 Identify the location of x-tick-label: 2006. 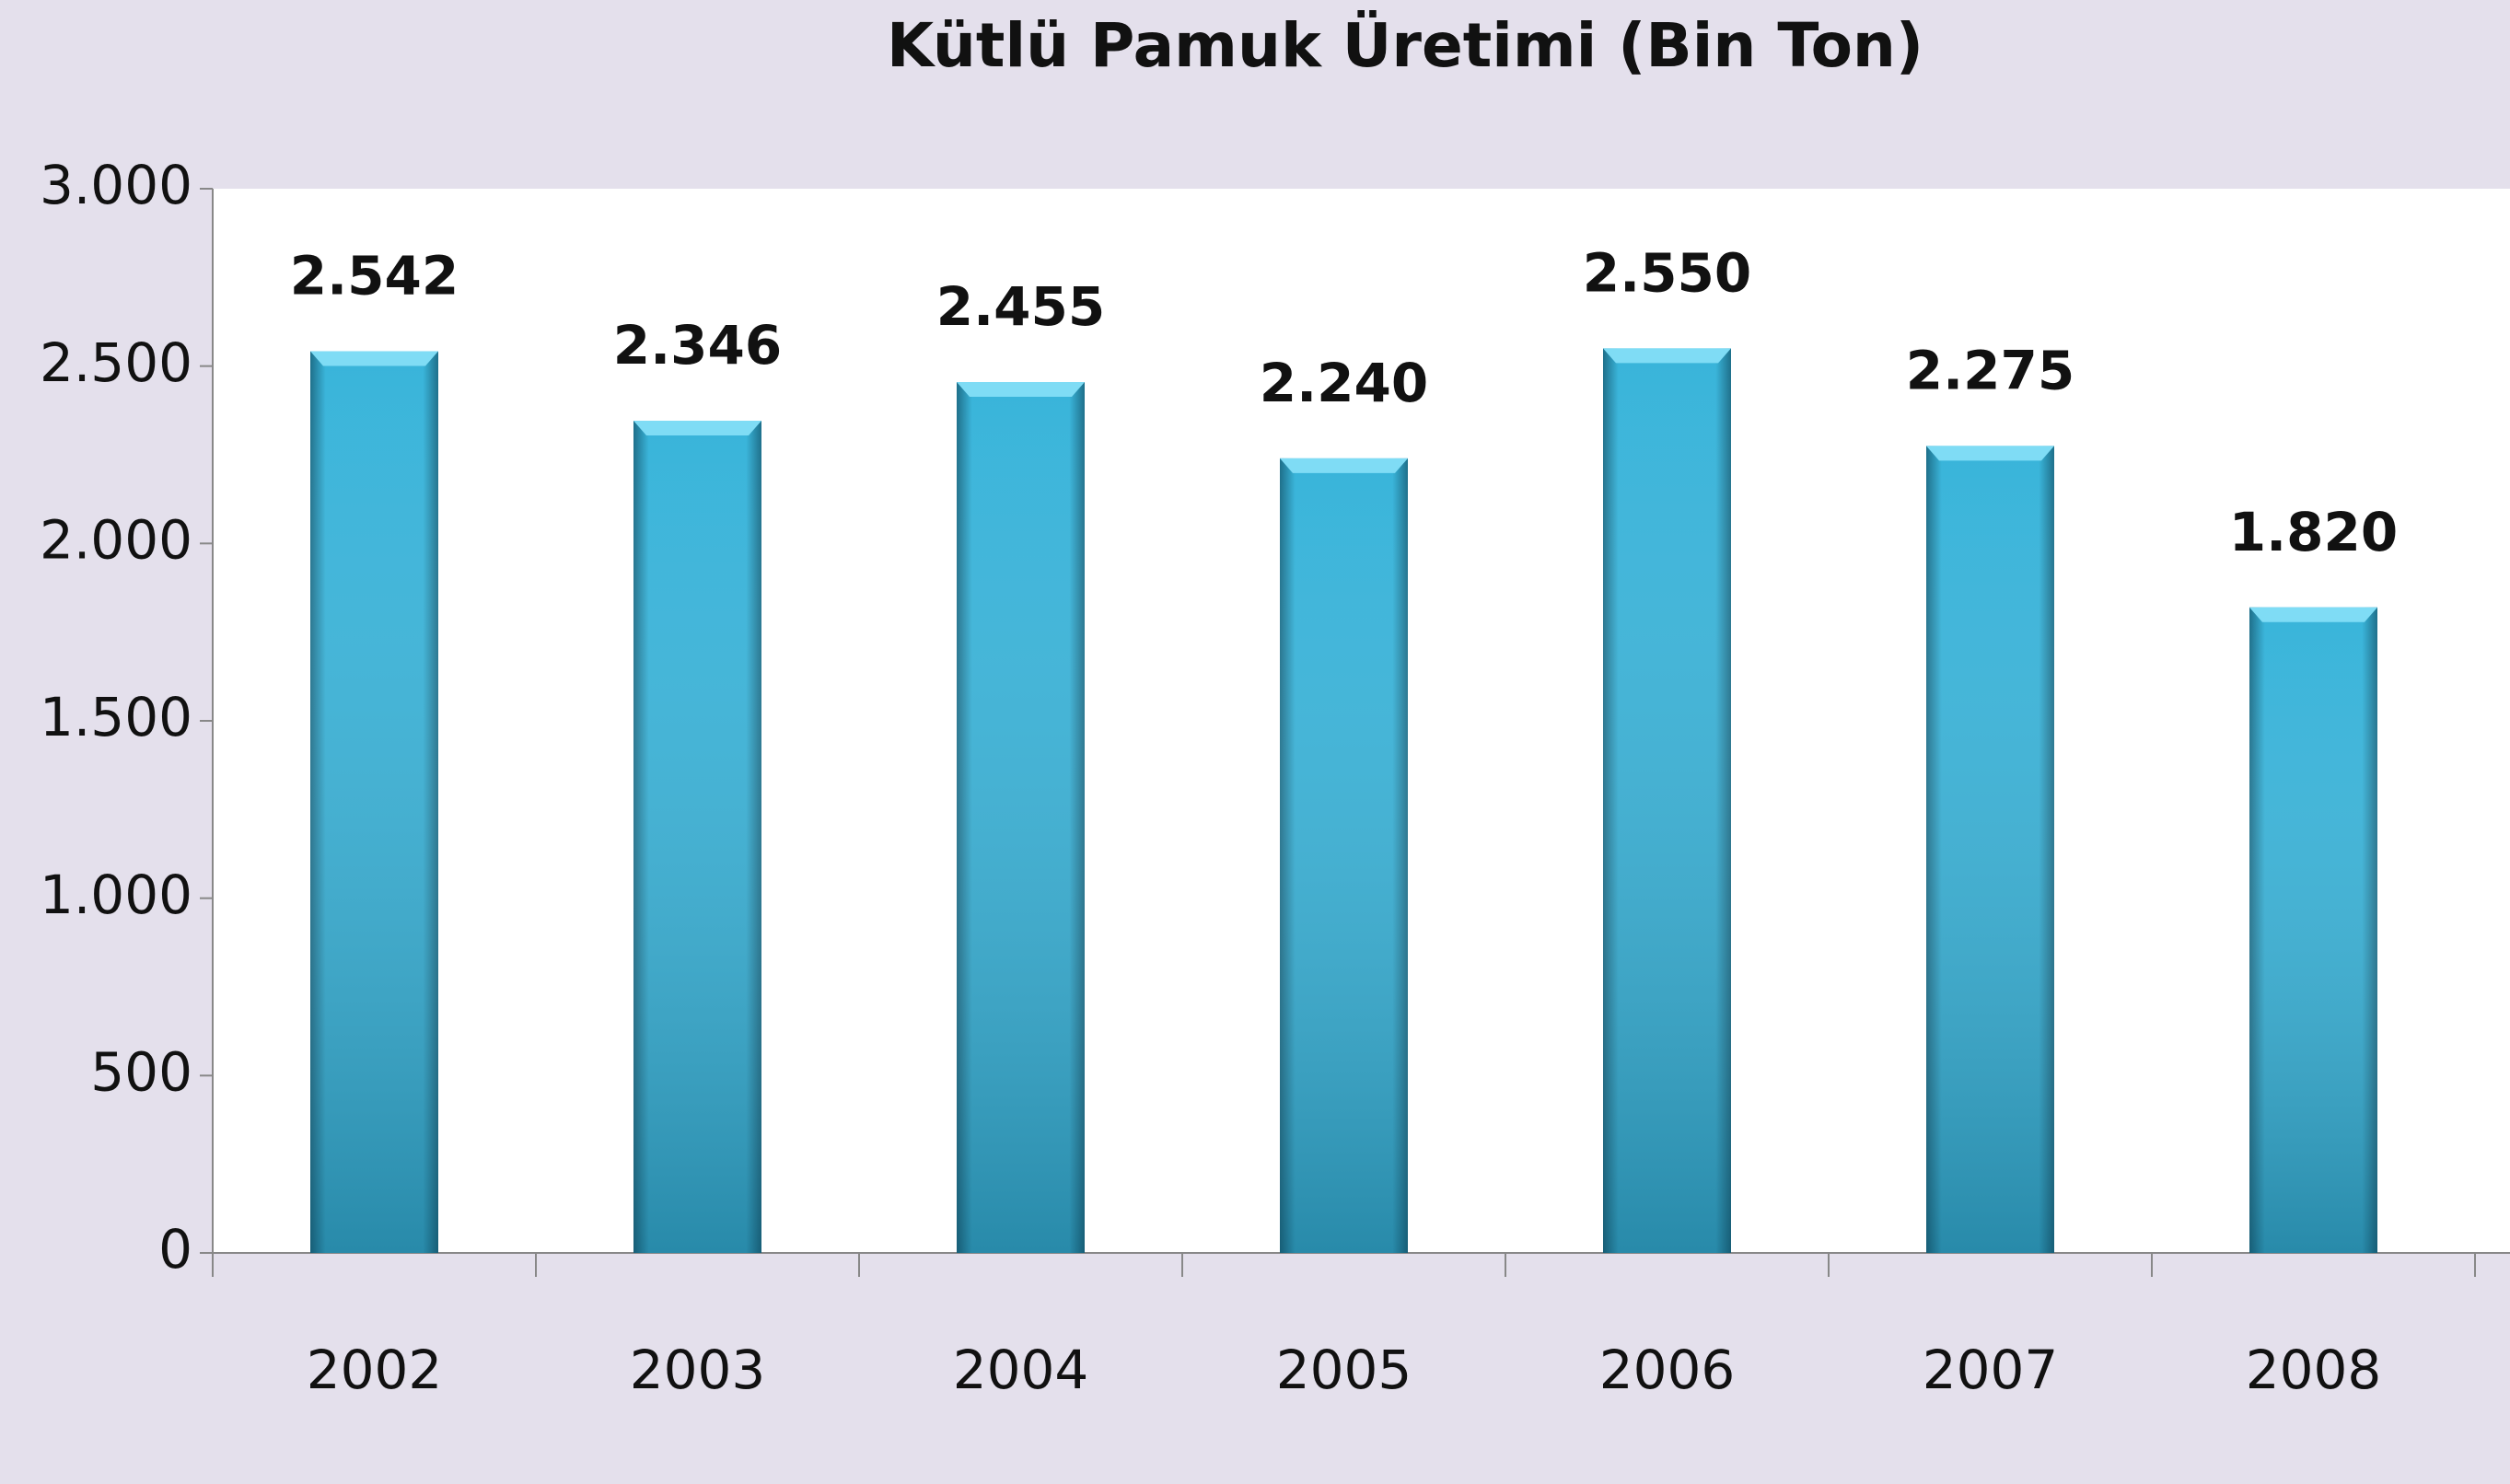
(1668, 1370).